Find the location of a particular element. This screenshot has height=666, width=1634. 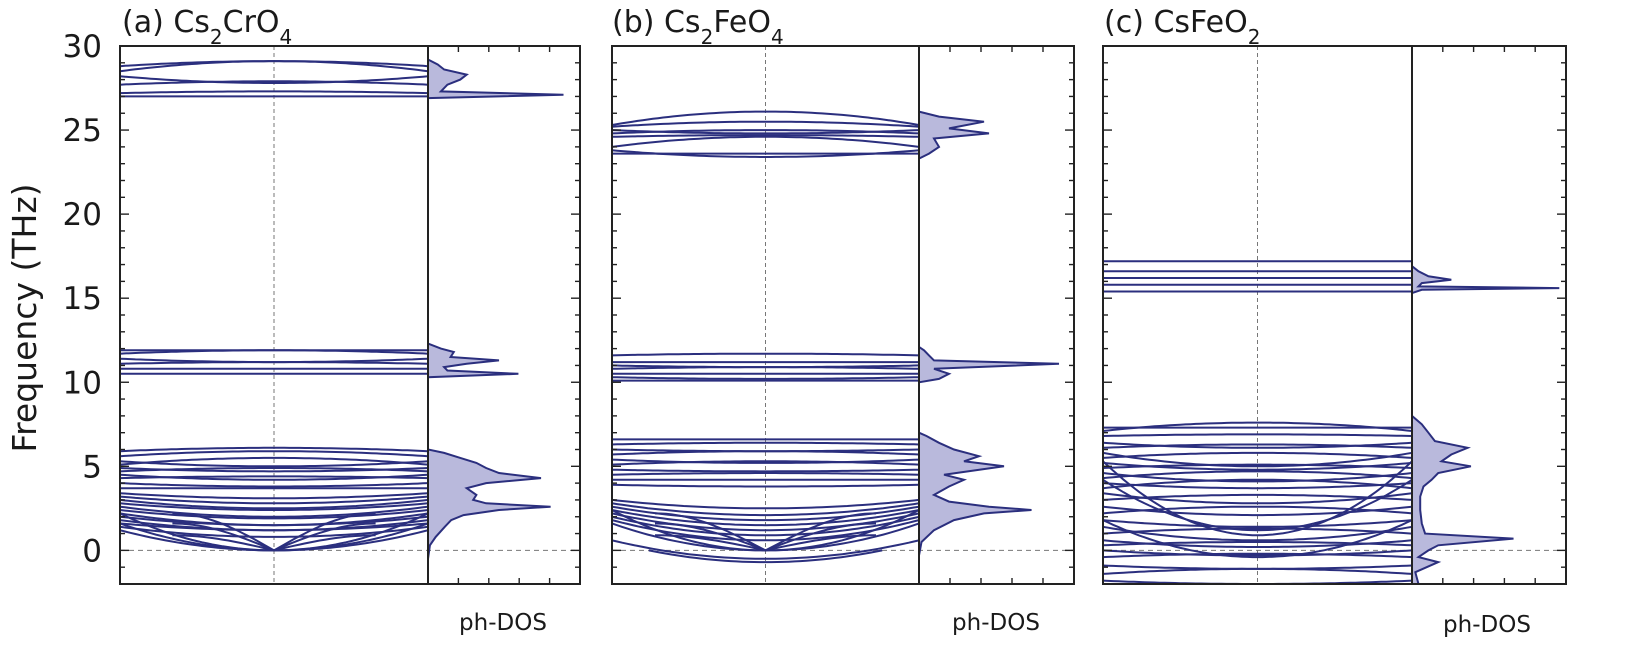

panel-title-b: (b) Cs2FeO4 is located at coordinates (698, 27).